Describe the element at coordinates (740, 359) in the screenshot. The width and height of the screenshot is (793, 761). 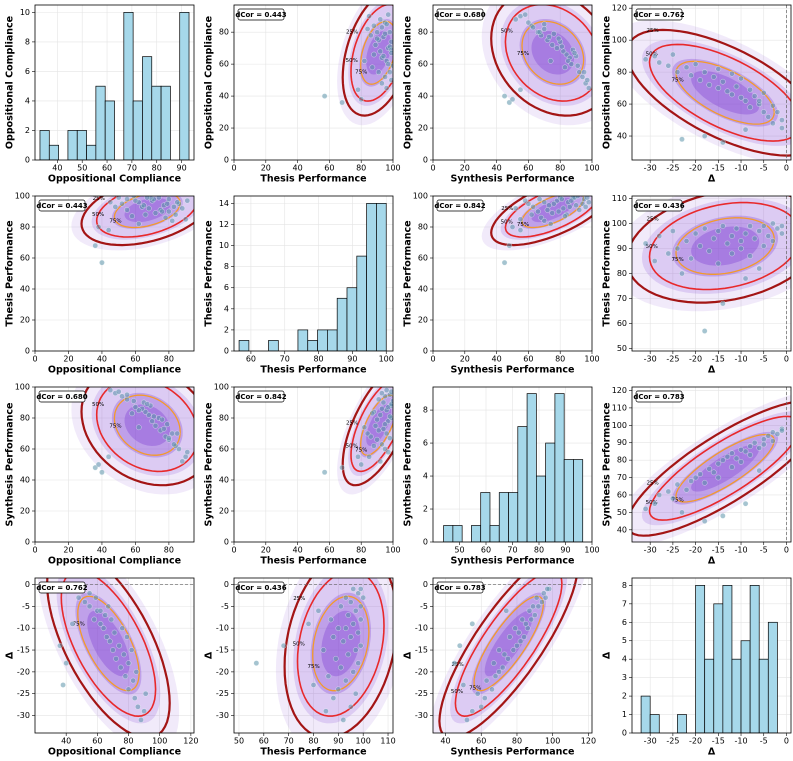
I see `x-tick-label: -10` at that location.